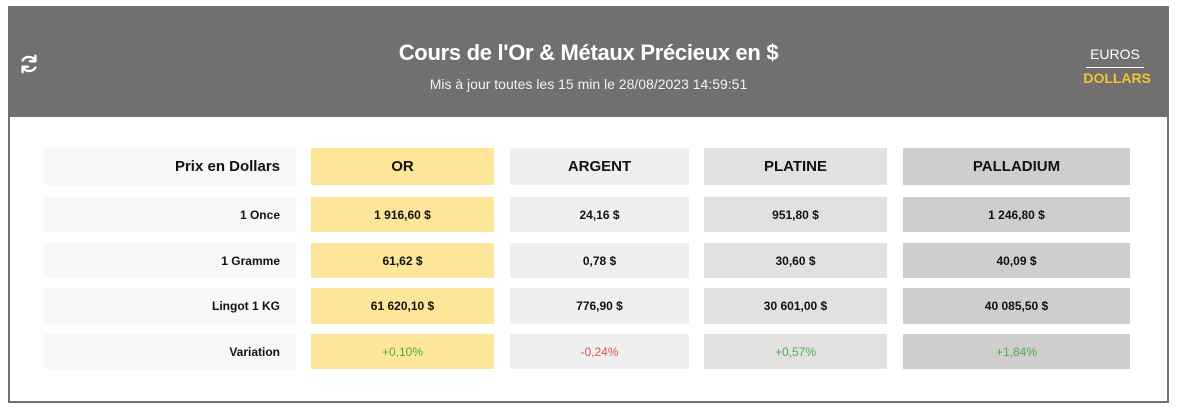 This screenshot has width=1178, height=409. Describe the element at coordinates (599, 260) in the screenshot. I see `price-cell: 0,78 $` at that location.